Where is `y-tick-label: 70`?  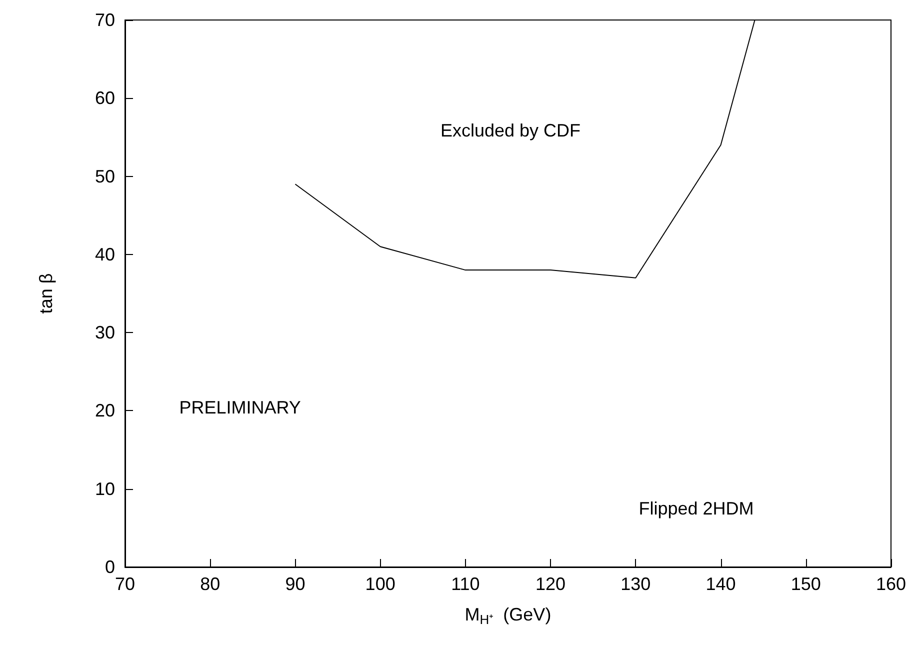
y-tick-label: 70 is located at coordinates (104, 20).